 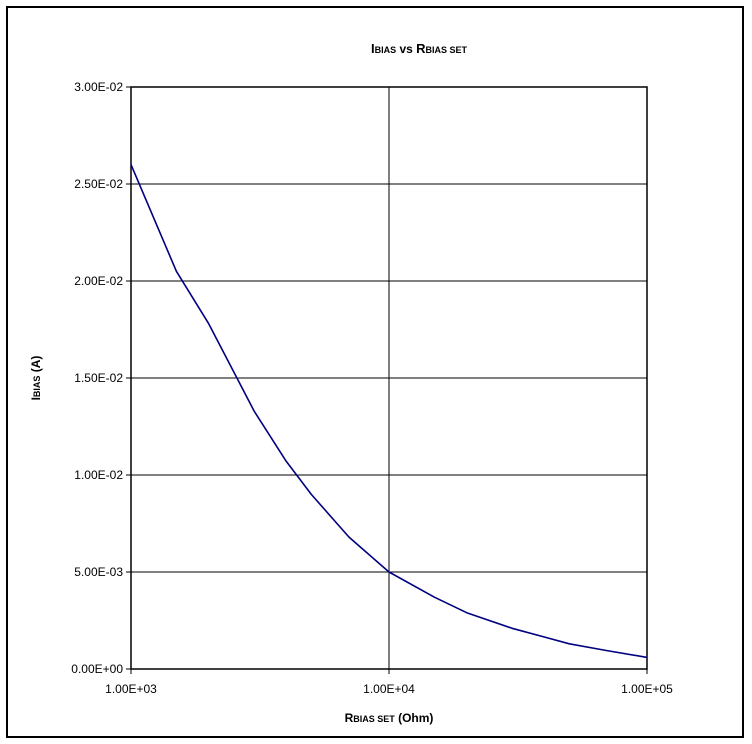 I want to click on x-tick-label: 1.00E+04, so click(x=389, y=689).